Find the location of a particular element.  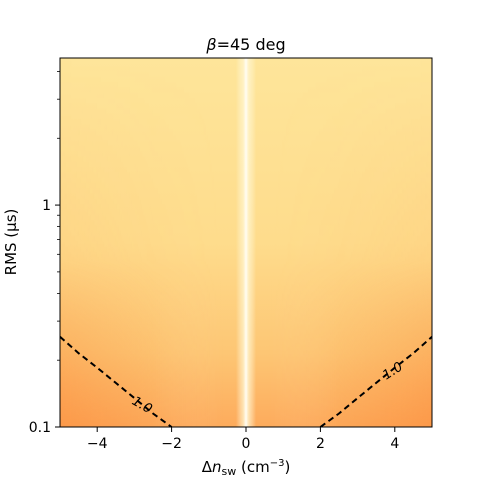

y-tick-label-1: 1 is located at coordinates (46, 206).